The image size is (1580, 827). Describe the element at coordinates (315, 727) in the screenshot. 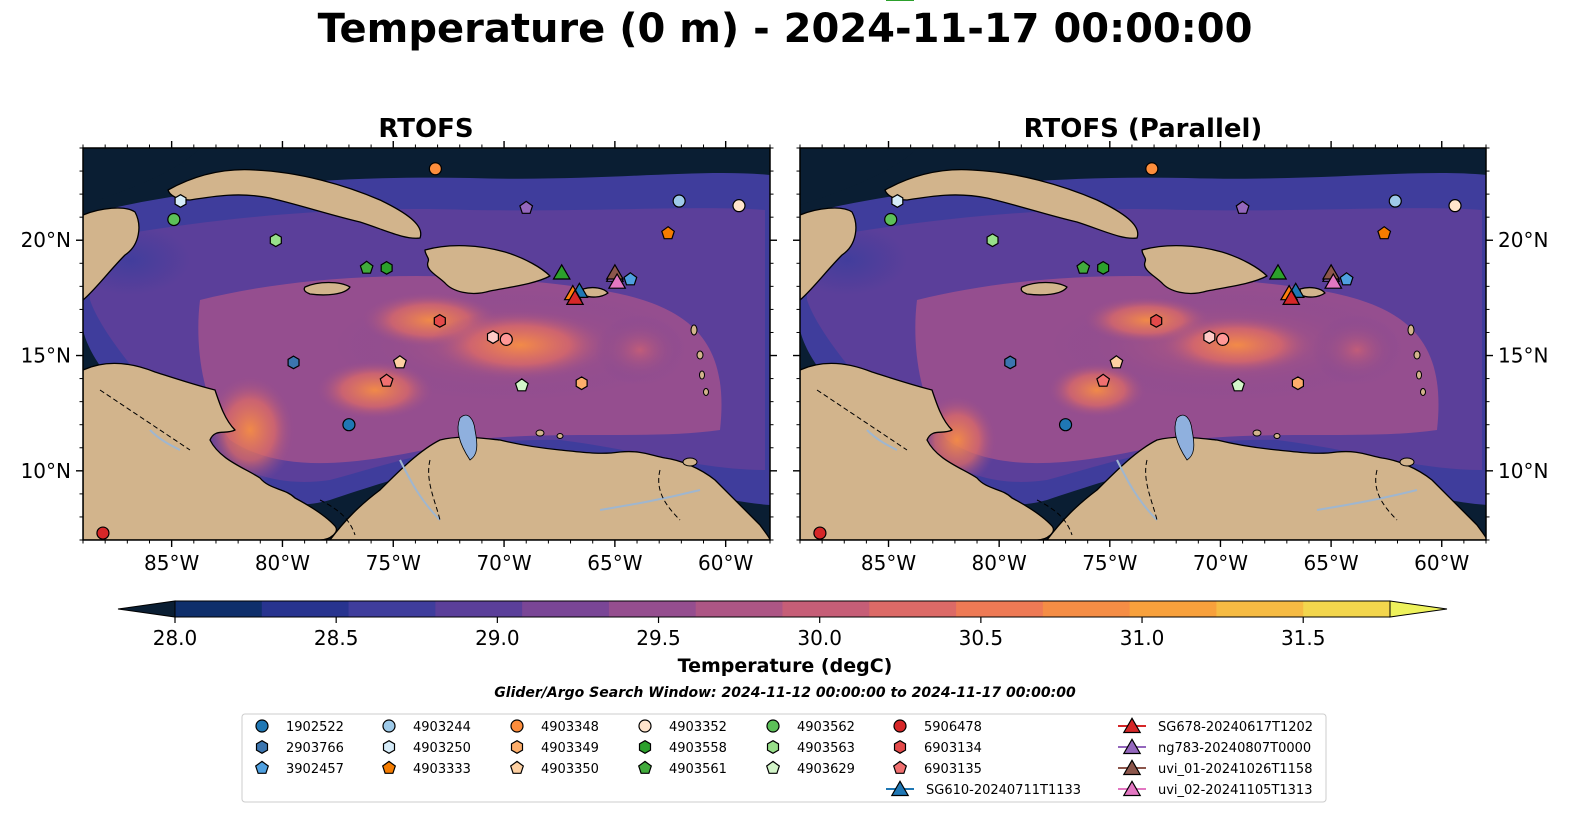

I see `legend-label: 1902522` at that location.